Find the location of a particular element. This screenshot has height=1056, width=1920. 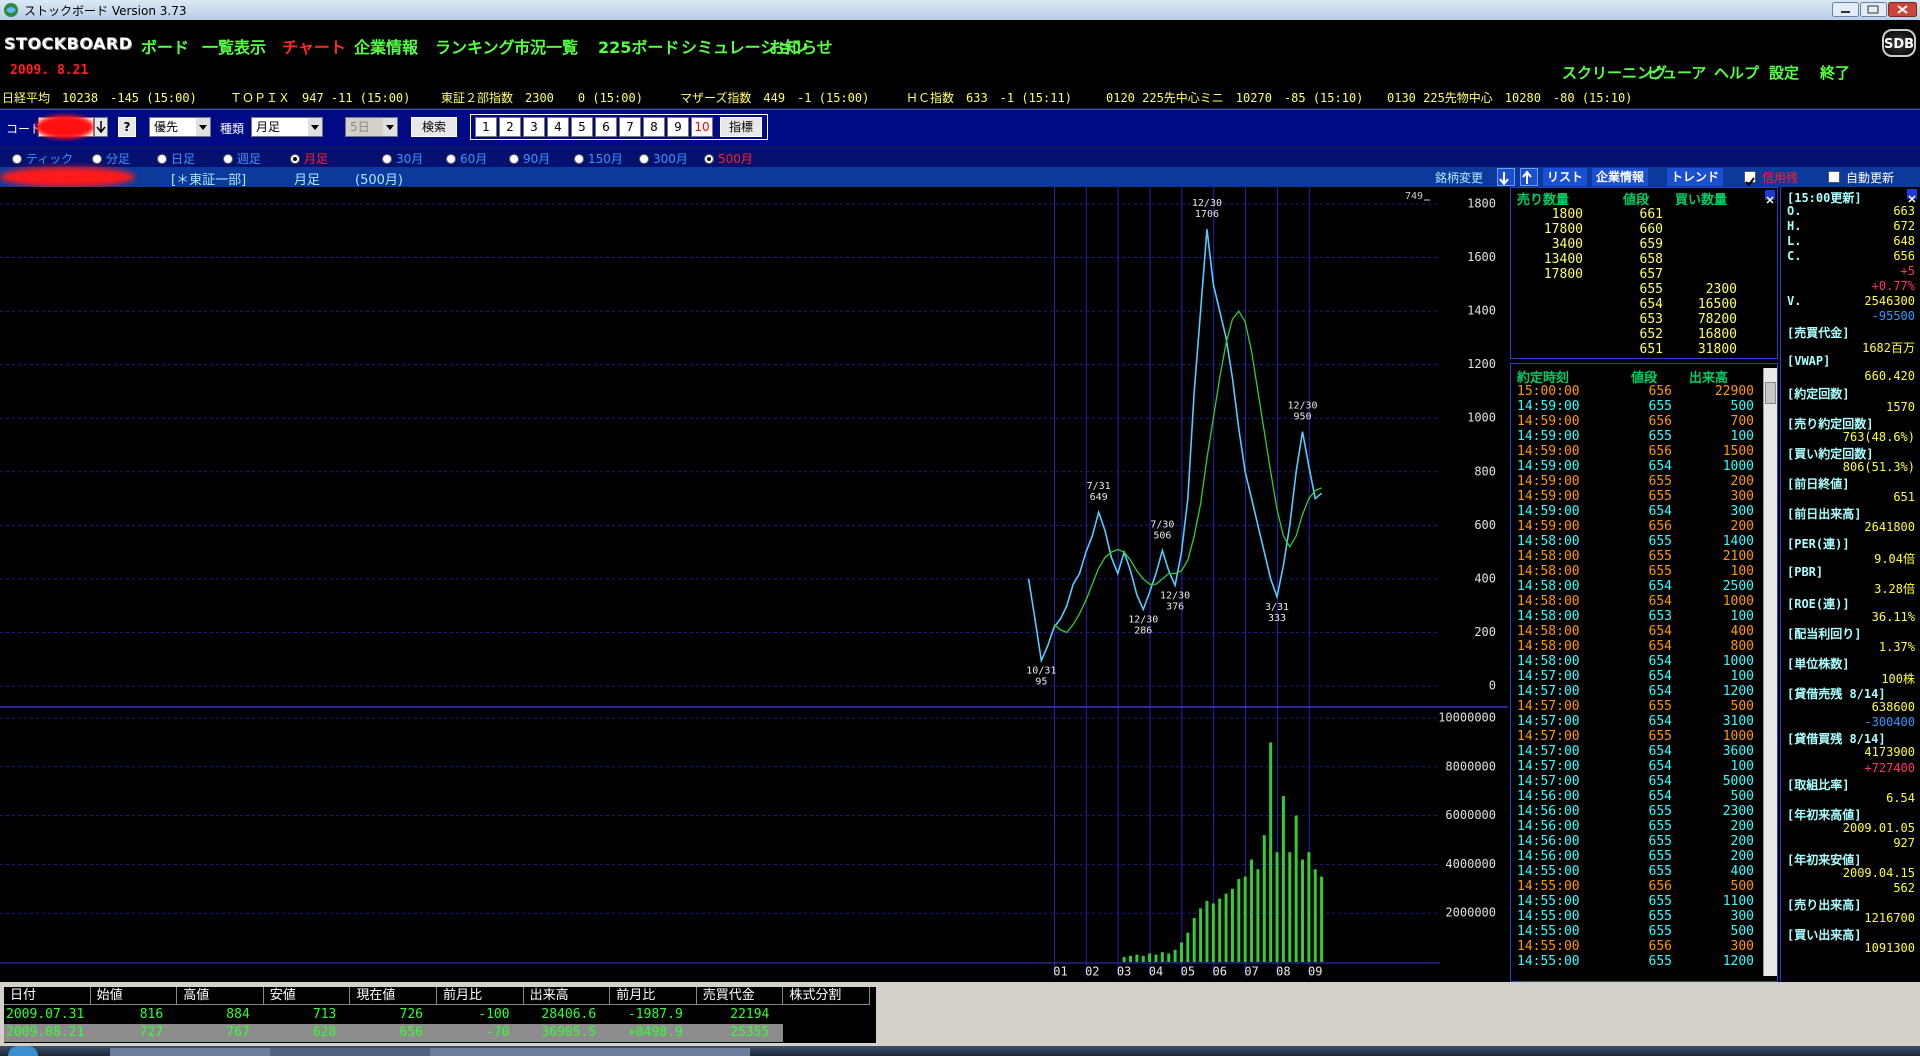

menu-item: シミュレーション is located at coordinates (745, 47).